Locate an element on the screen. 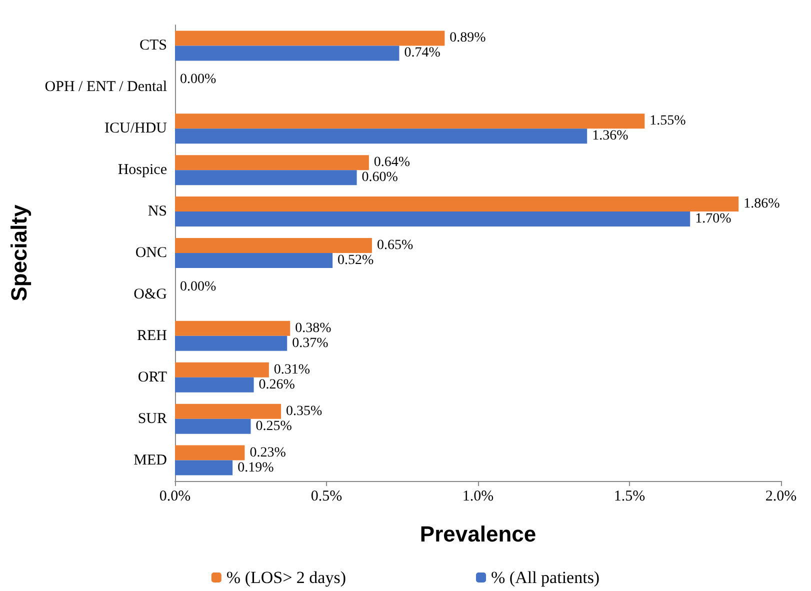  y-tick-label: ONC is located at coordinates (151, 253).